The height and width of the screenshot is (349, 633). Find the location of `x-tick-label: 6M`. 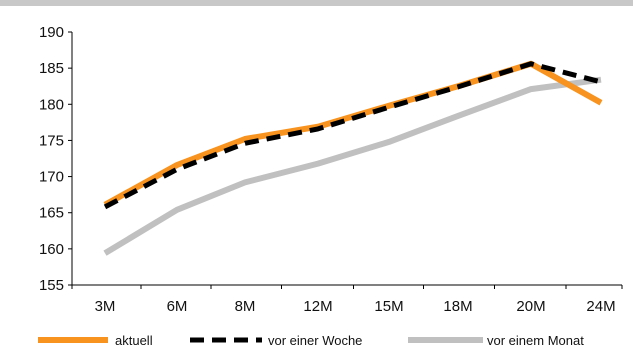

x-tick-label: 6M is located at coordinates (177, 306).